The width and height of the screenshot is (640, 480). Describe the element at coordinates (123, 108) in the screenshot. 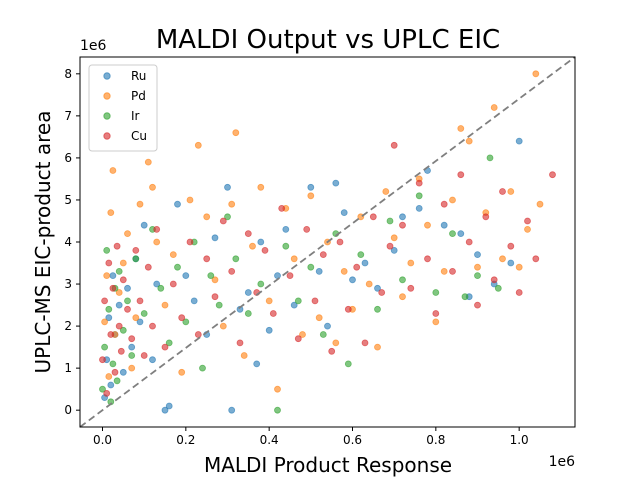

I see `legend-box` at that location.